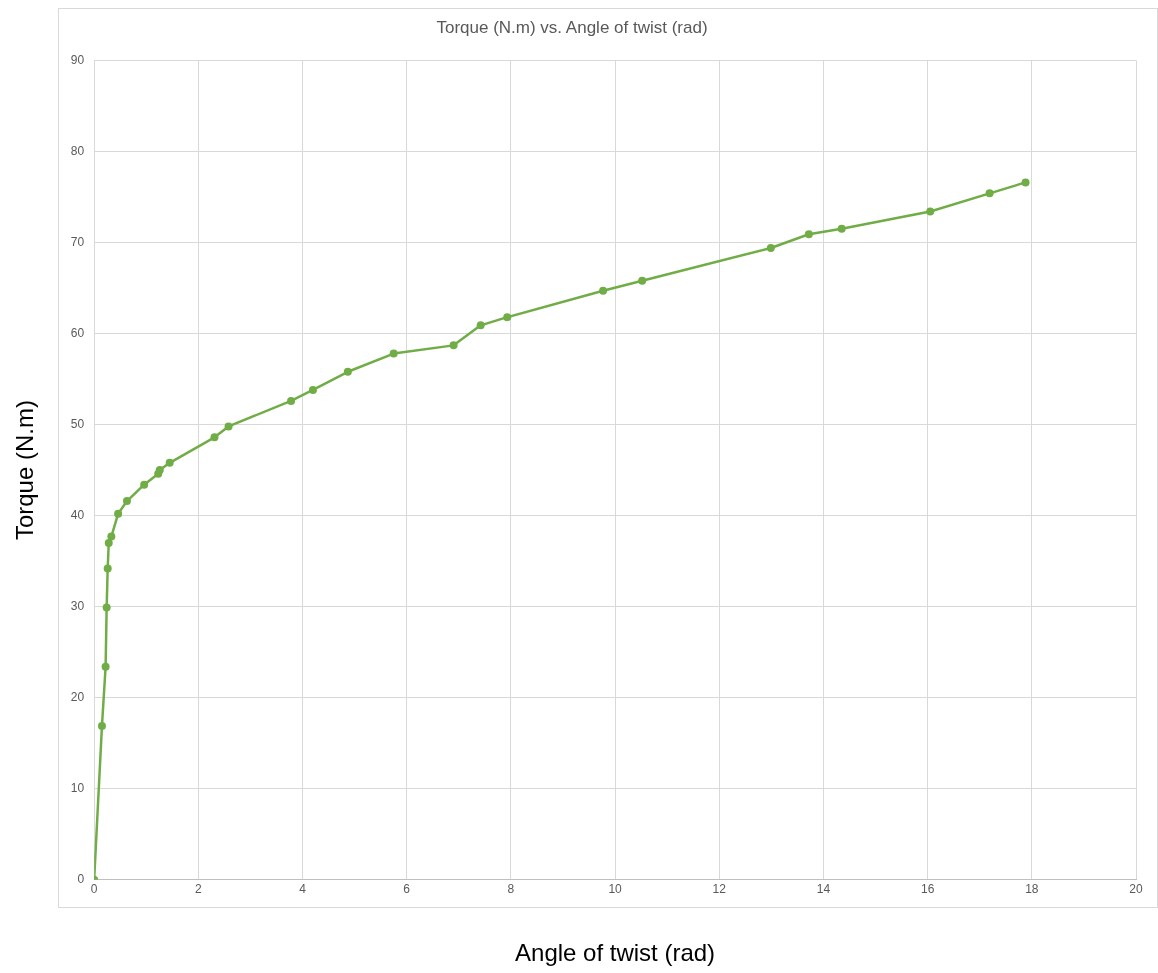  I want to click on y-axis-title: Torque (N.m), so click(25, 470).